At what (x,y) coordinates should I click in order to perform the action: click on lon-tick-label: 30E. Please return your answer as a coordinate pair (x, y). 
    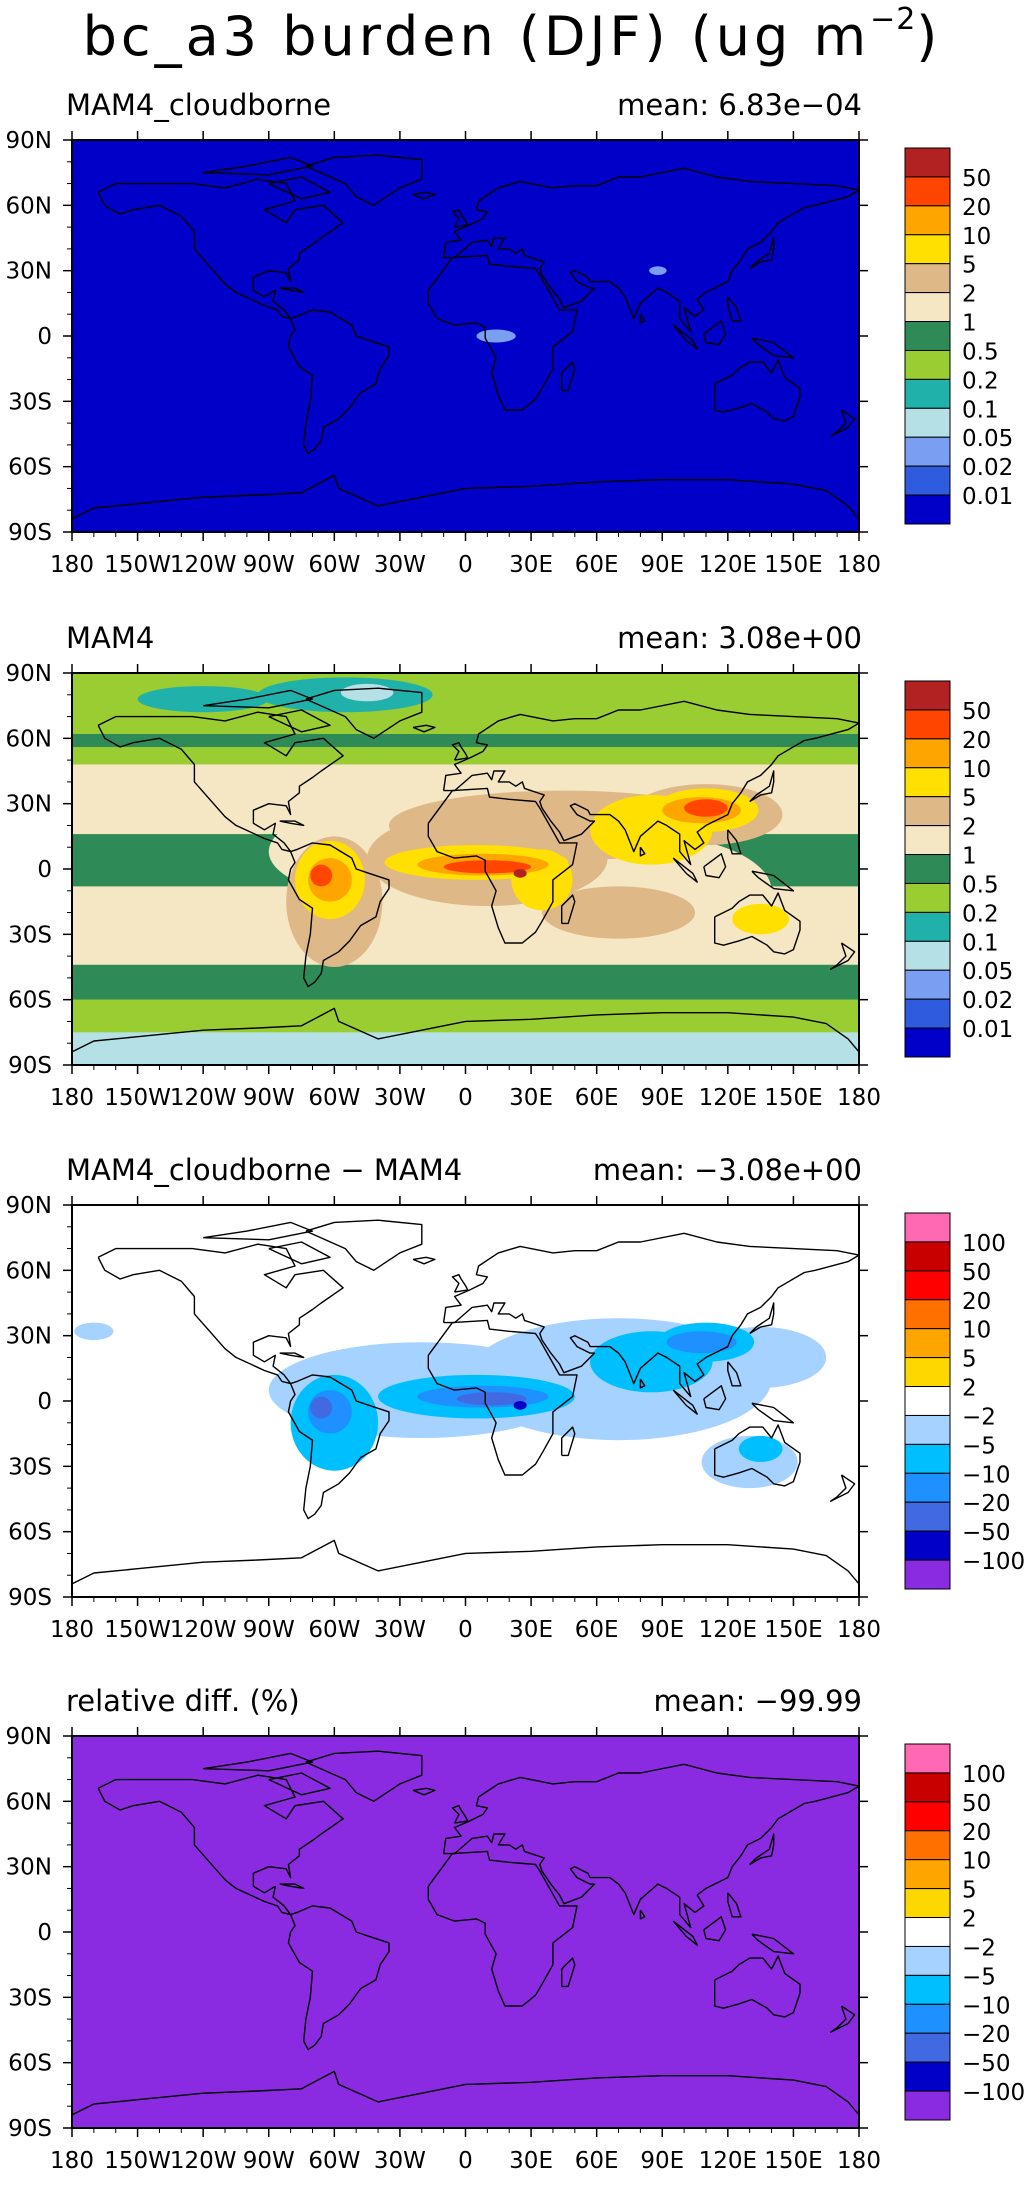
    Looking at the image, I should click on (531, 565).